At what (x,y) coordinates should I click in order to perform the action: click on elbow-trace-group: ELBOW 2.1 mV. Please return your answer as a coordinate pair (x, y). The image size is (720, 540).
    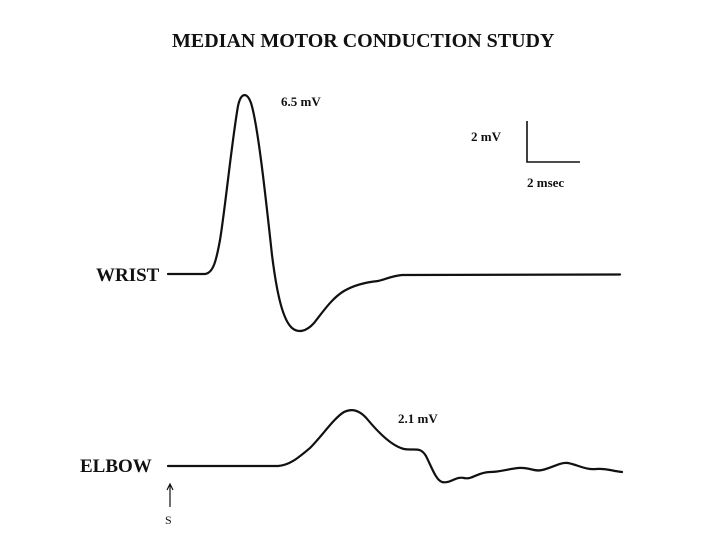
    Looking at the image, I should click on (352, 446).